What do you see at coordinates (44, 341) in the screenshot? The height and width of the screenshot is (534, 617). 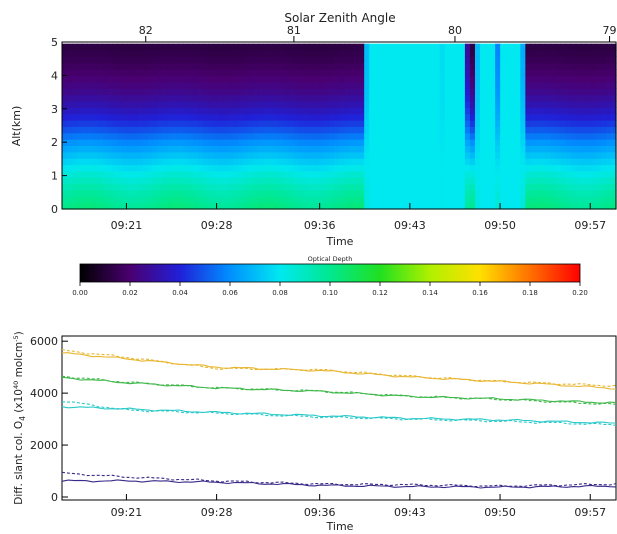 I see `lineplot-y-tick-label: 6000` at bounding box center [44, 341].